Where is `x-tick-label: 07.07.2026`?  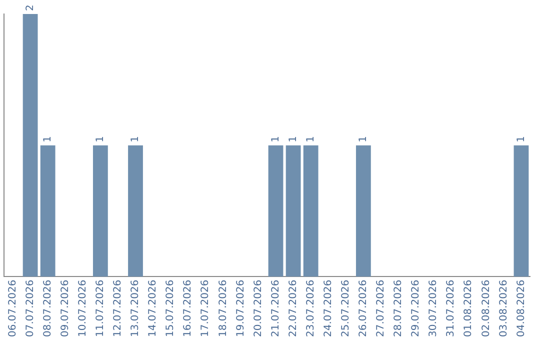
x-tick-label: 07.07.2026 is located at coordinates (30, 309).